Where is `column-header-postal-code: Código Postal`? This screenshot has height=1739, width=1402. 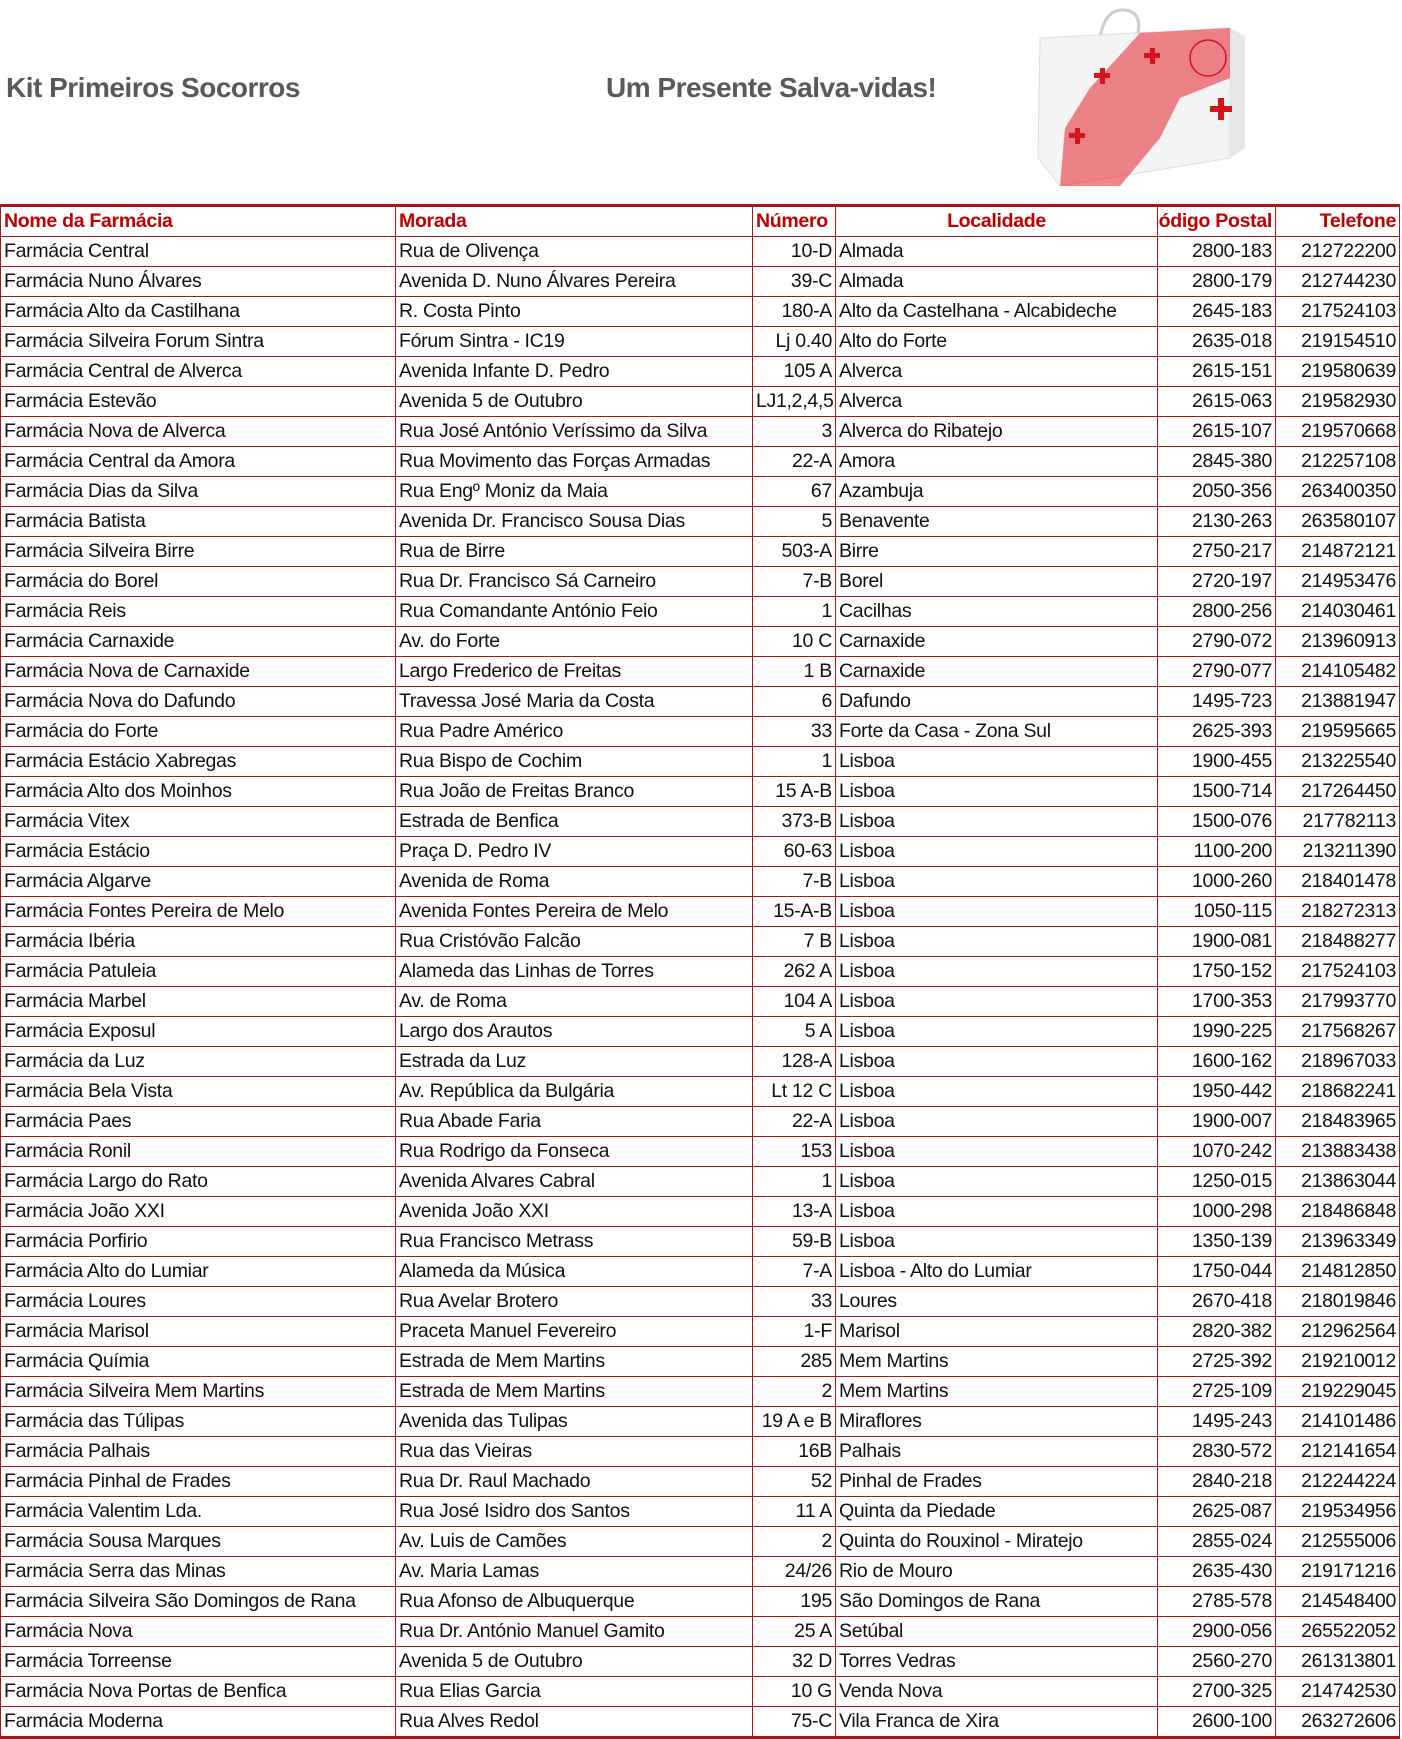
column-header-postal-code: Código Postal is located at coordinates (1216, 220).